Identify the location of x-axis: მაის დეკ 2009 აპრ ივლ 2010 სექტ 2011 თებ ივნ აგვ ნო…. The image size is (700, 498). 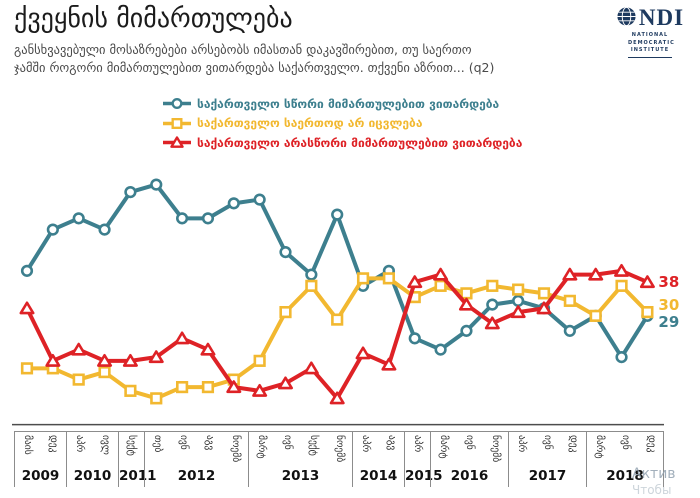
(350, 459).